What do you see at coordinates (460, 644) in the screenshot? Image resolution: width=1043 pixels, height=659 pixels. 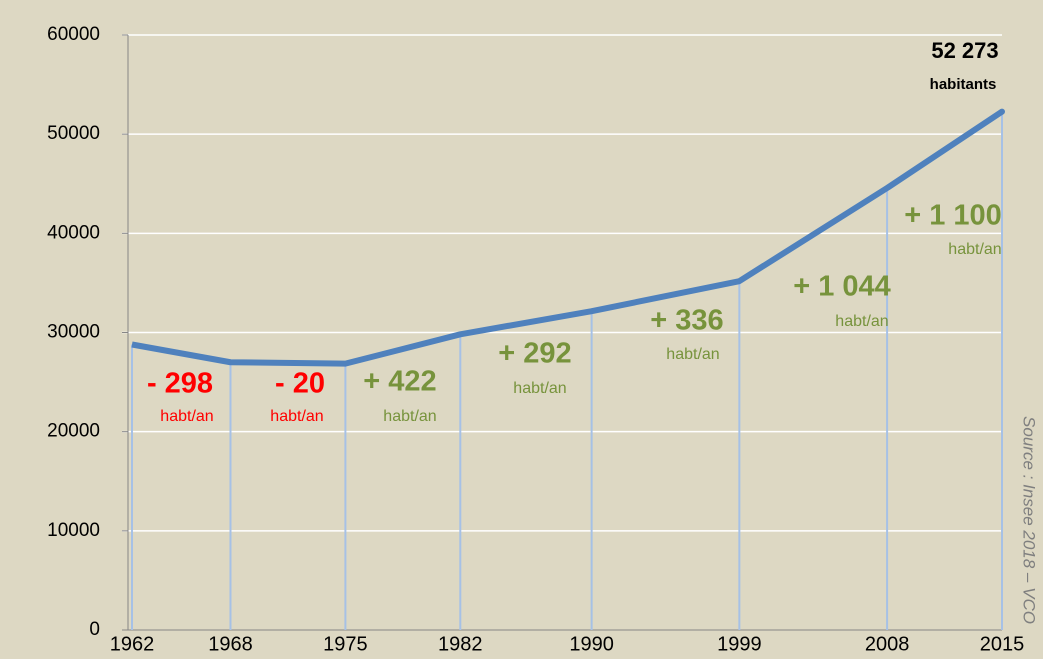 I see `x-tick-label: 1982` at bounding box center [460, 644].